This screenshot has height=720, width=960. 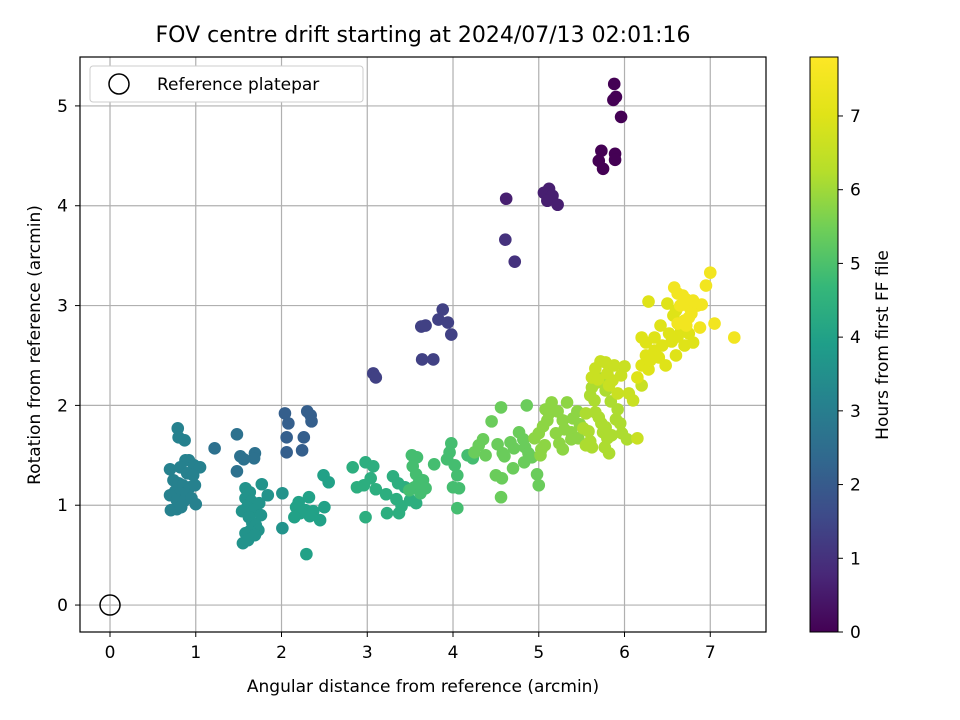 What do you see at coordinates (410, 647) in the screenshot?
I see `x-axis-ticks: 0 1 2 3 4 5 6 7` at bounding box center [410, 647].